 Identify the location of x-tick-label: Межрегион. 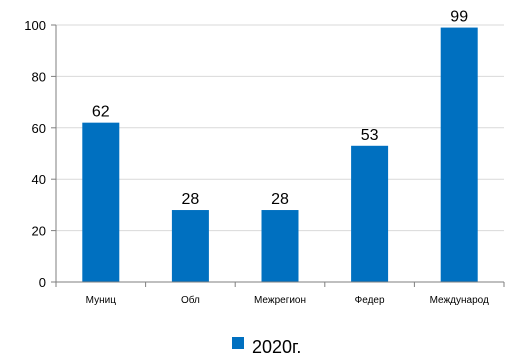
(280, 300).